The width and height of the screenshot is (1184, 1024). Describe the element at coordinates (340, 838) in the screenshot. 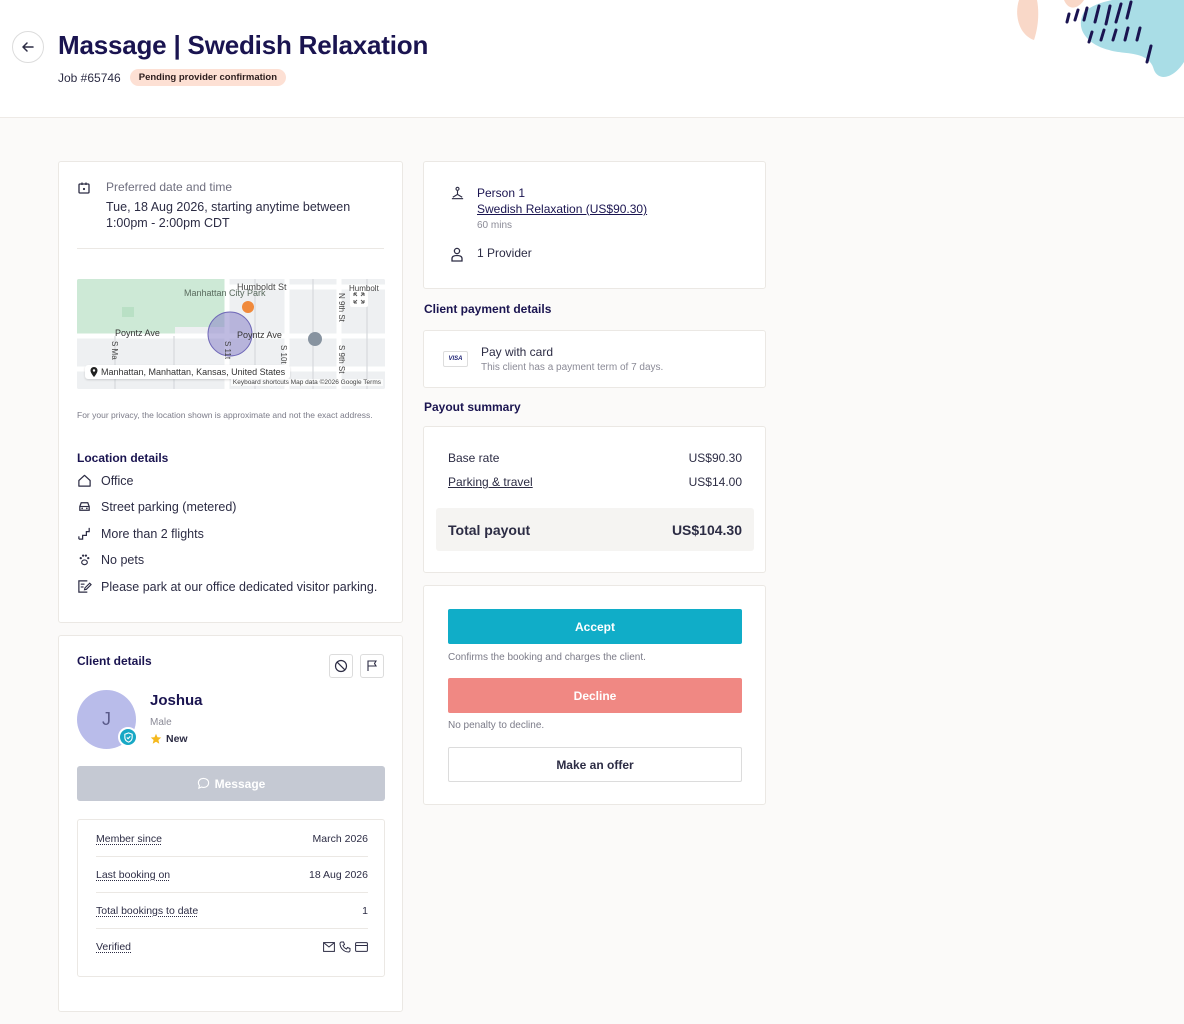

I see `stat-value: March 2026` at that location.